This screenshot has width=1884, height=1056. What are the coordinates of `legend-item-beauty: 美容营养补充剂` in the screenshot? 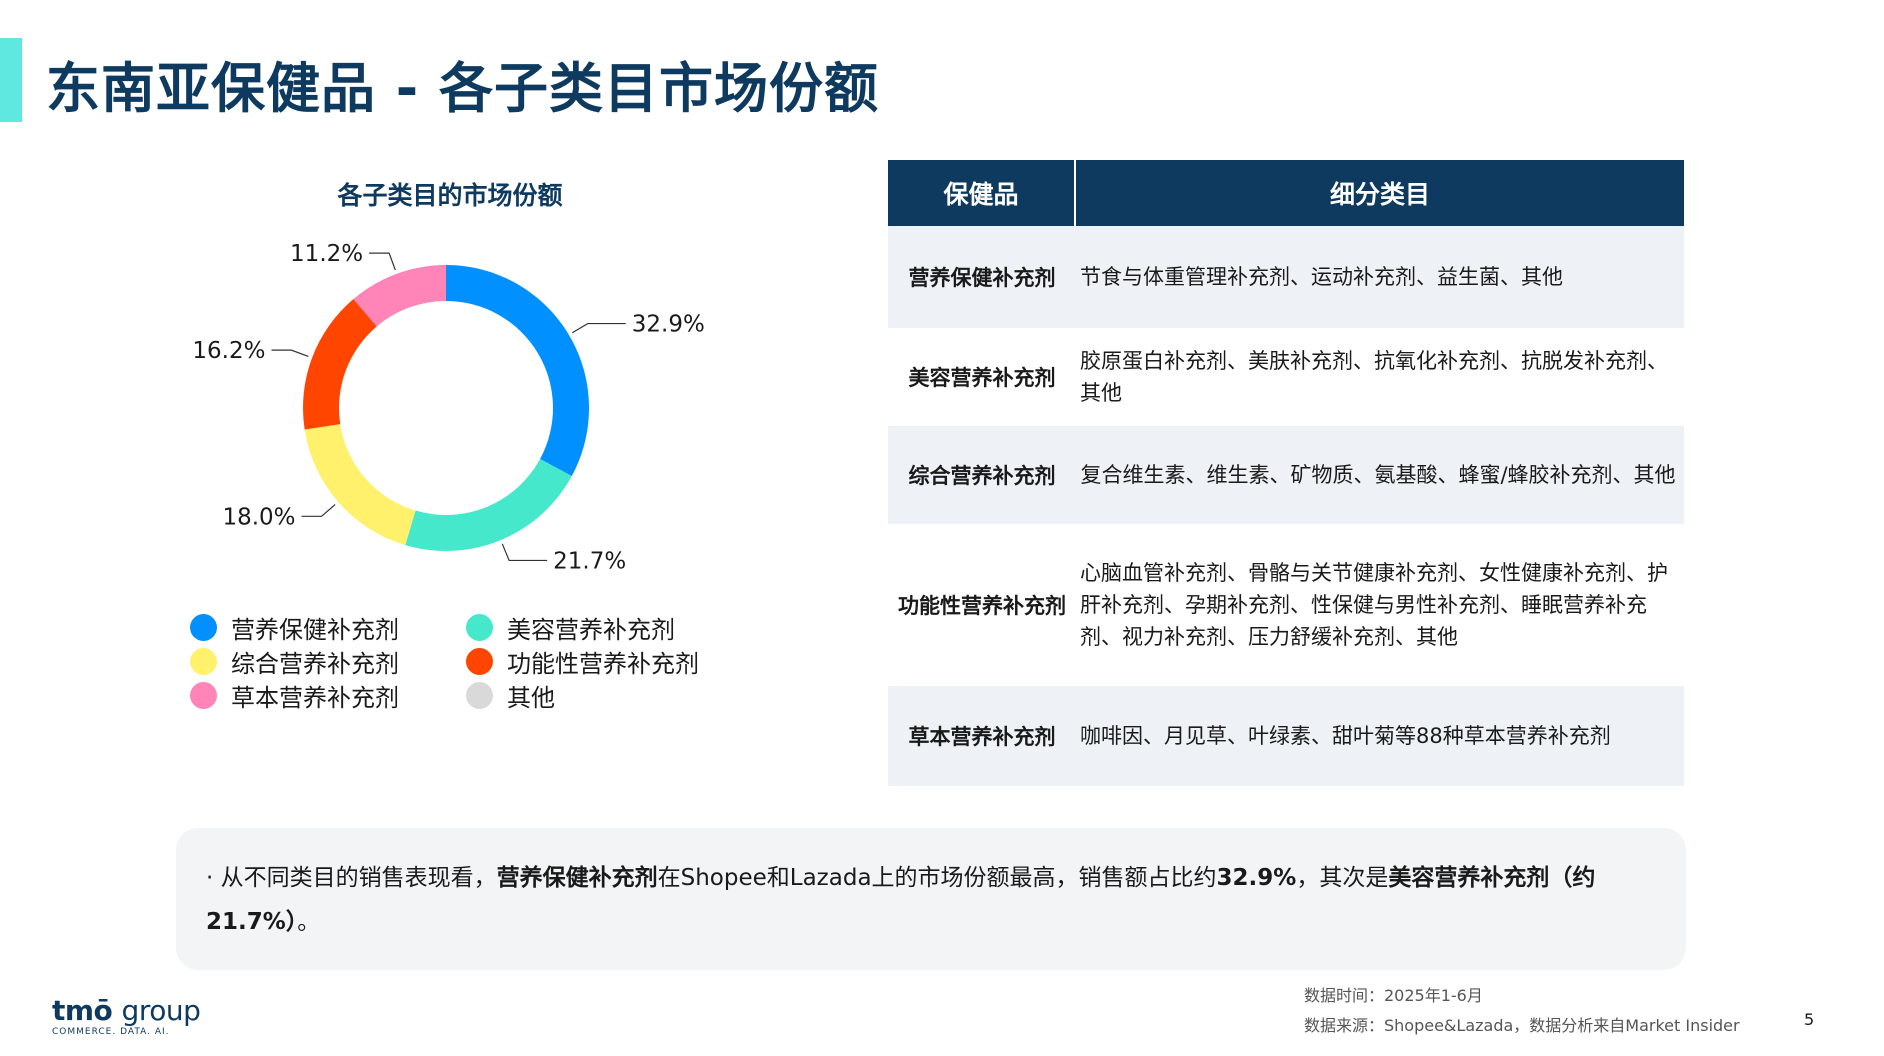 It's located at (570, 627).